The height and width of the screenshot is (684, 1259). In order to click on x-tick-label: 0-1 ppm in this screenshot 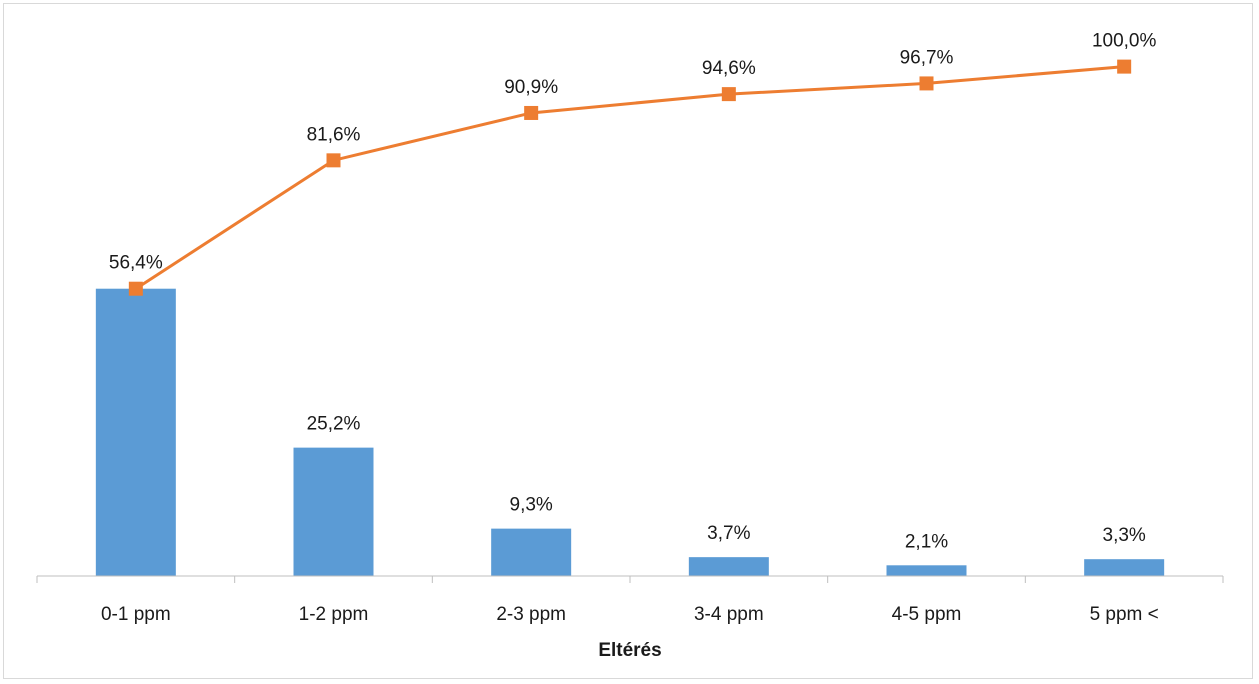, I will do `click(136, 614)`.